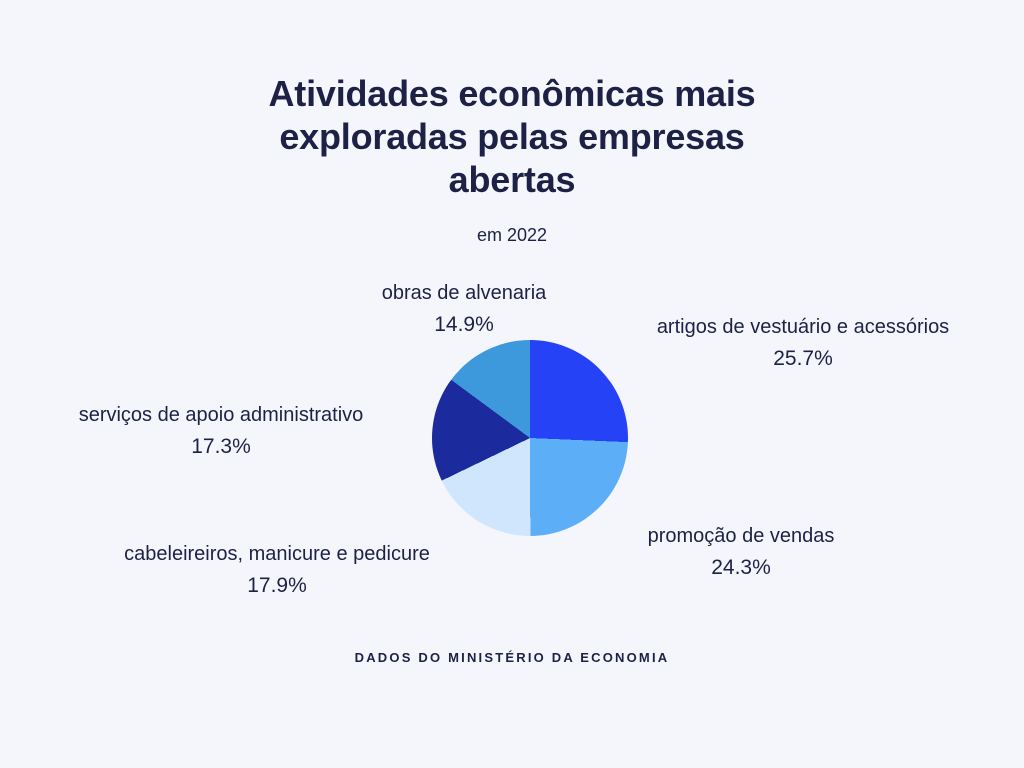 The width and height of the screenshot is (1024, 768). What do you see at coordinates (803, 343) in the screenshot?
I see `slice-label-artigos-de-vestuario: artigos de vestuário e acessórios 25.7%` at bounding box center [803, 343].